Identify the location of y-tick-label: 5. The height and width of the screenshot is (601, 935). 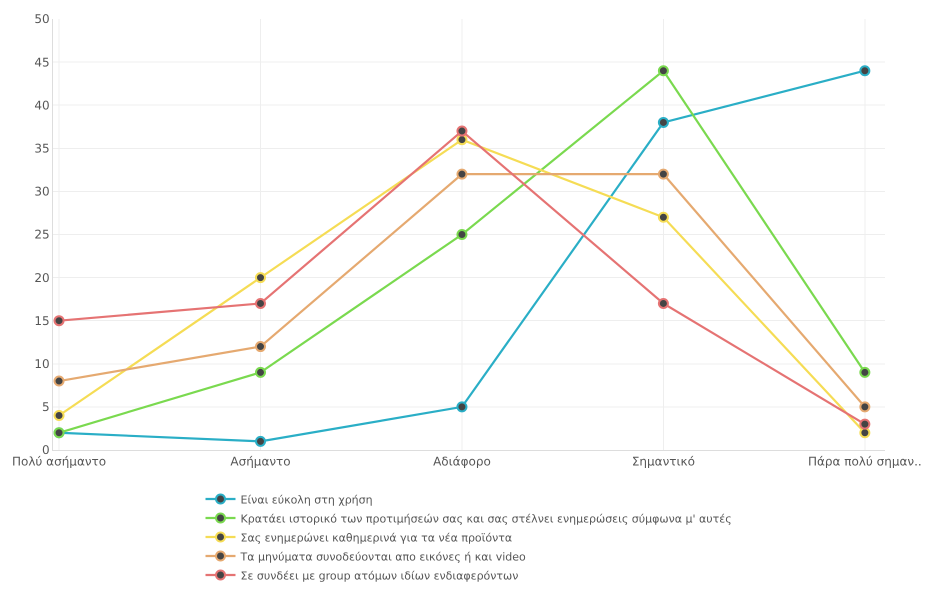
(46, 407).